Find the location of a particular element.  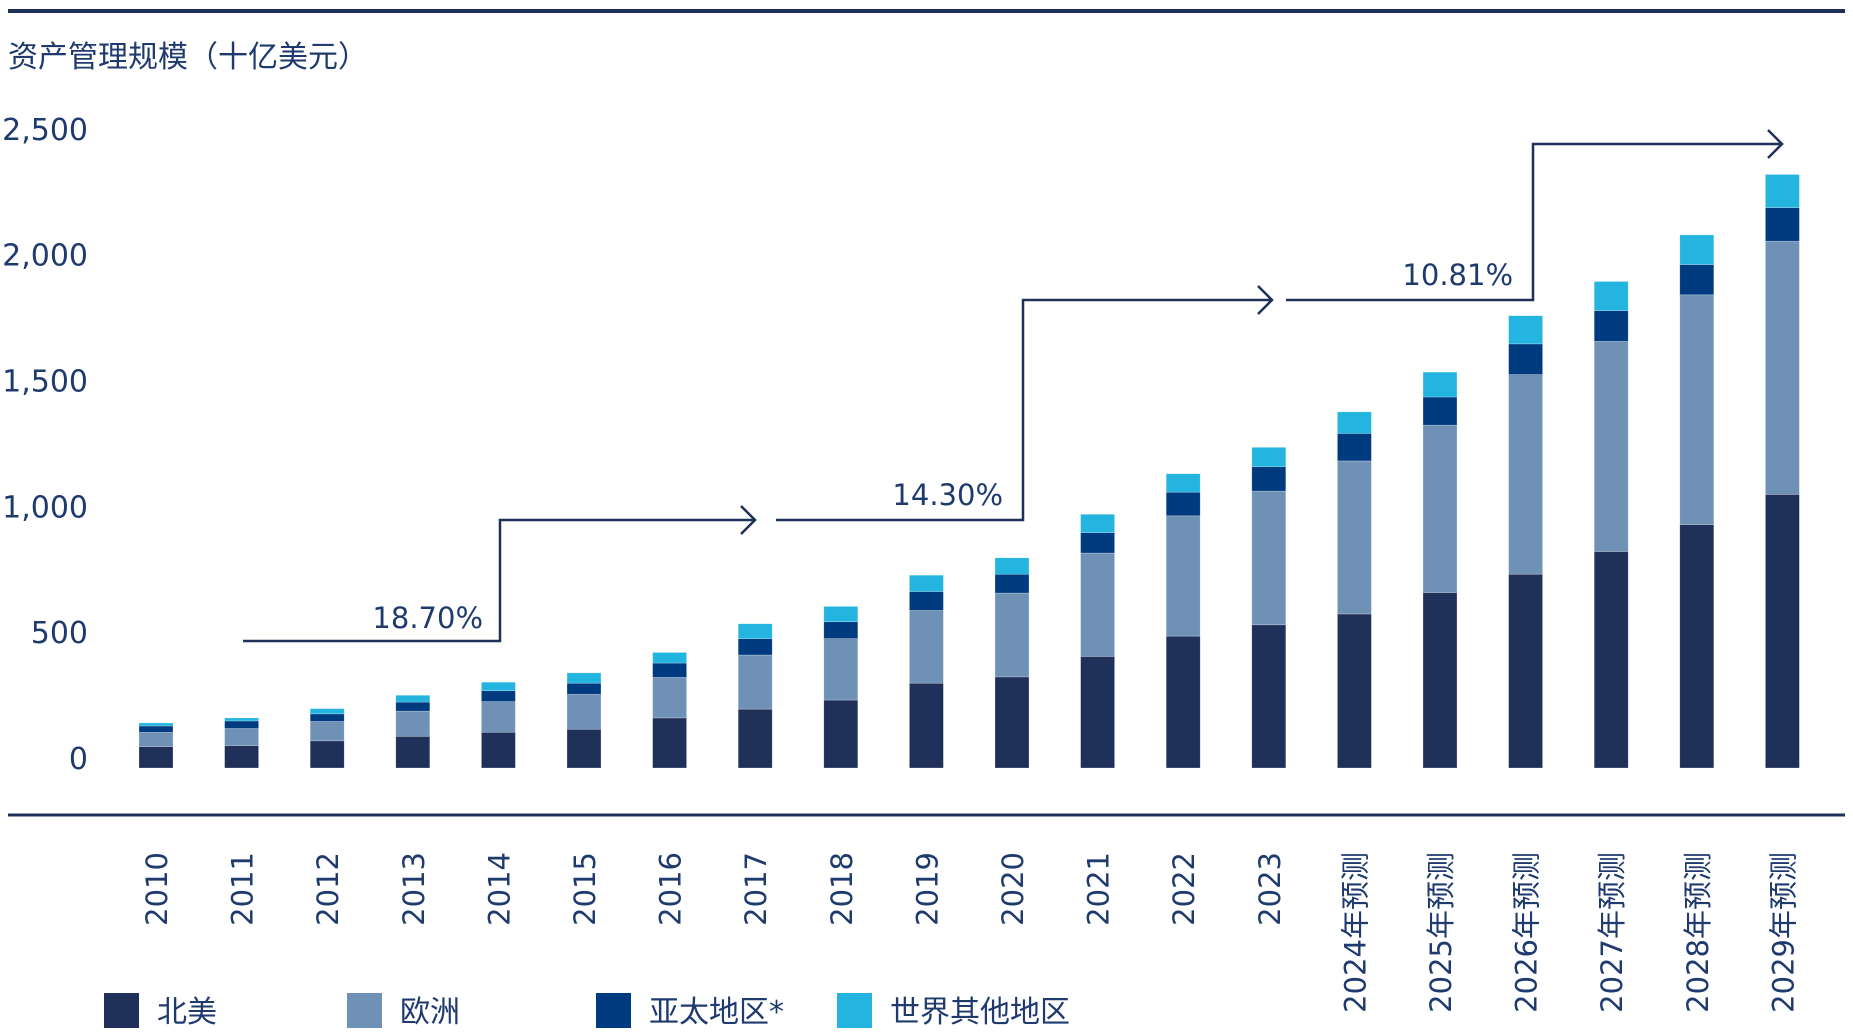

legend-item: 欧洲 is located at coordinates (403, 1011).